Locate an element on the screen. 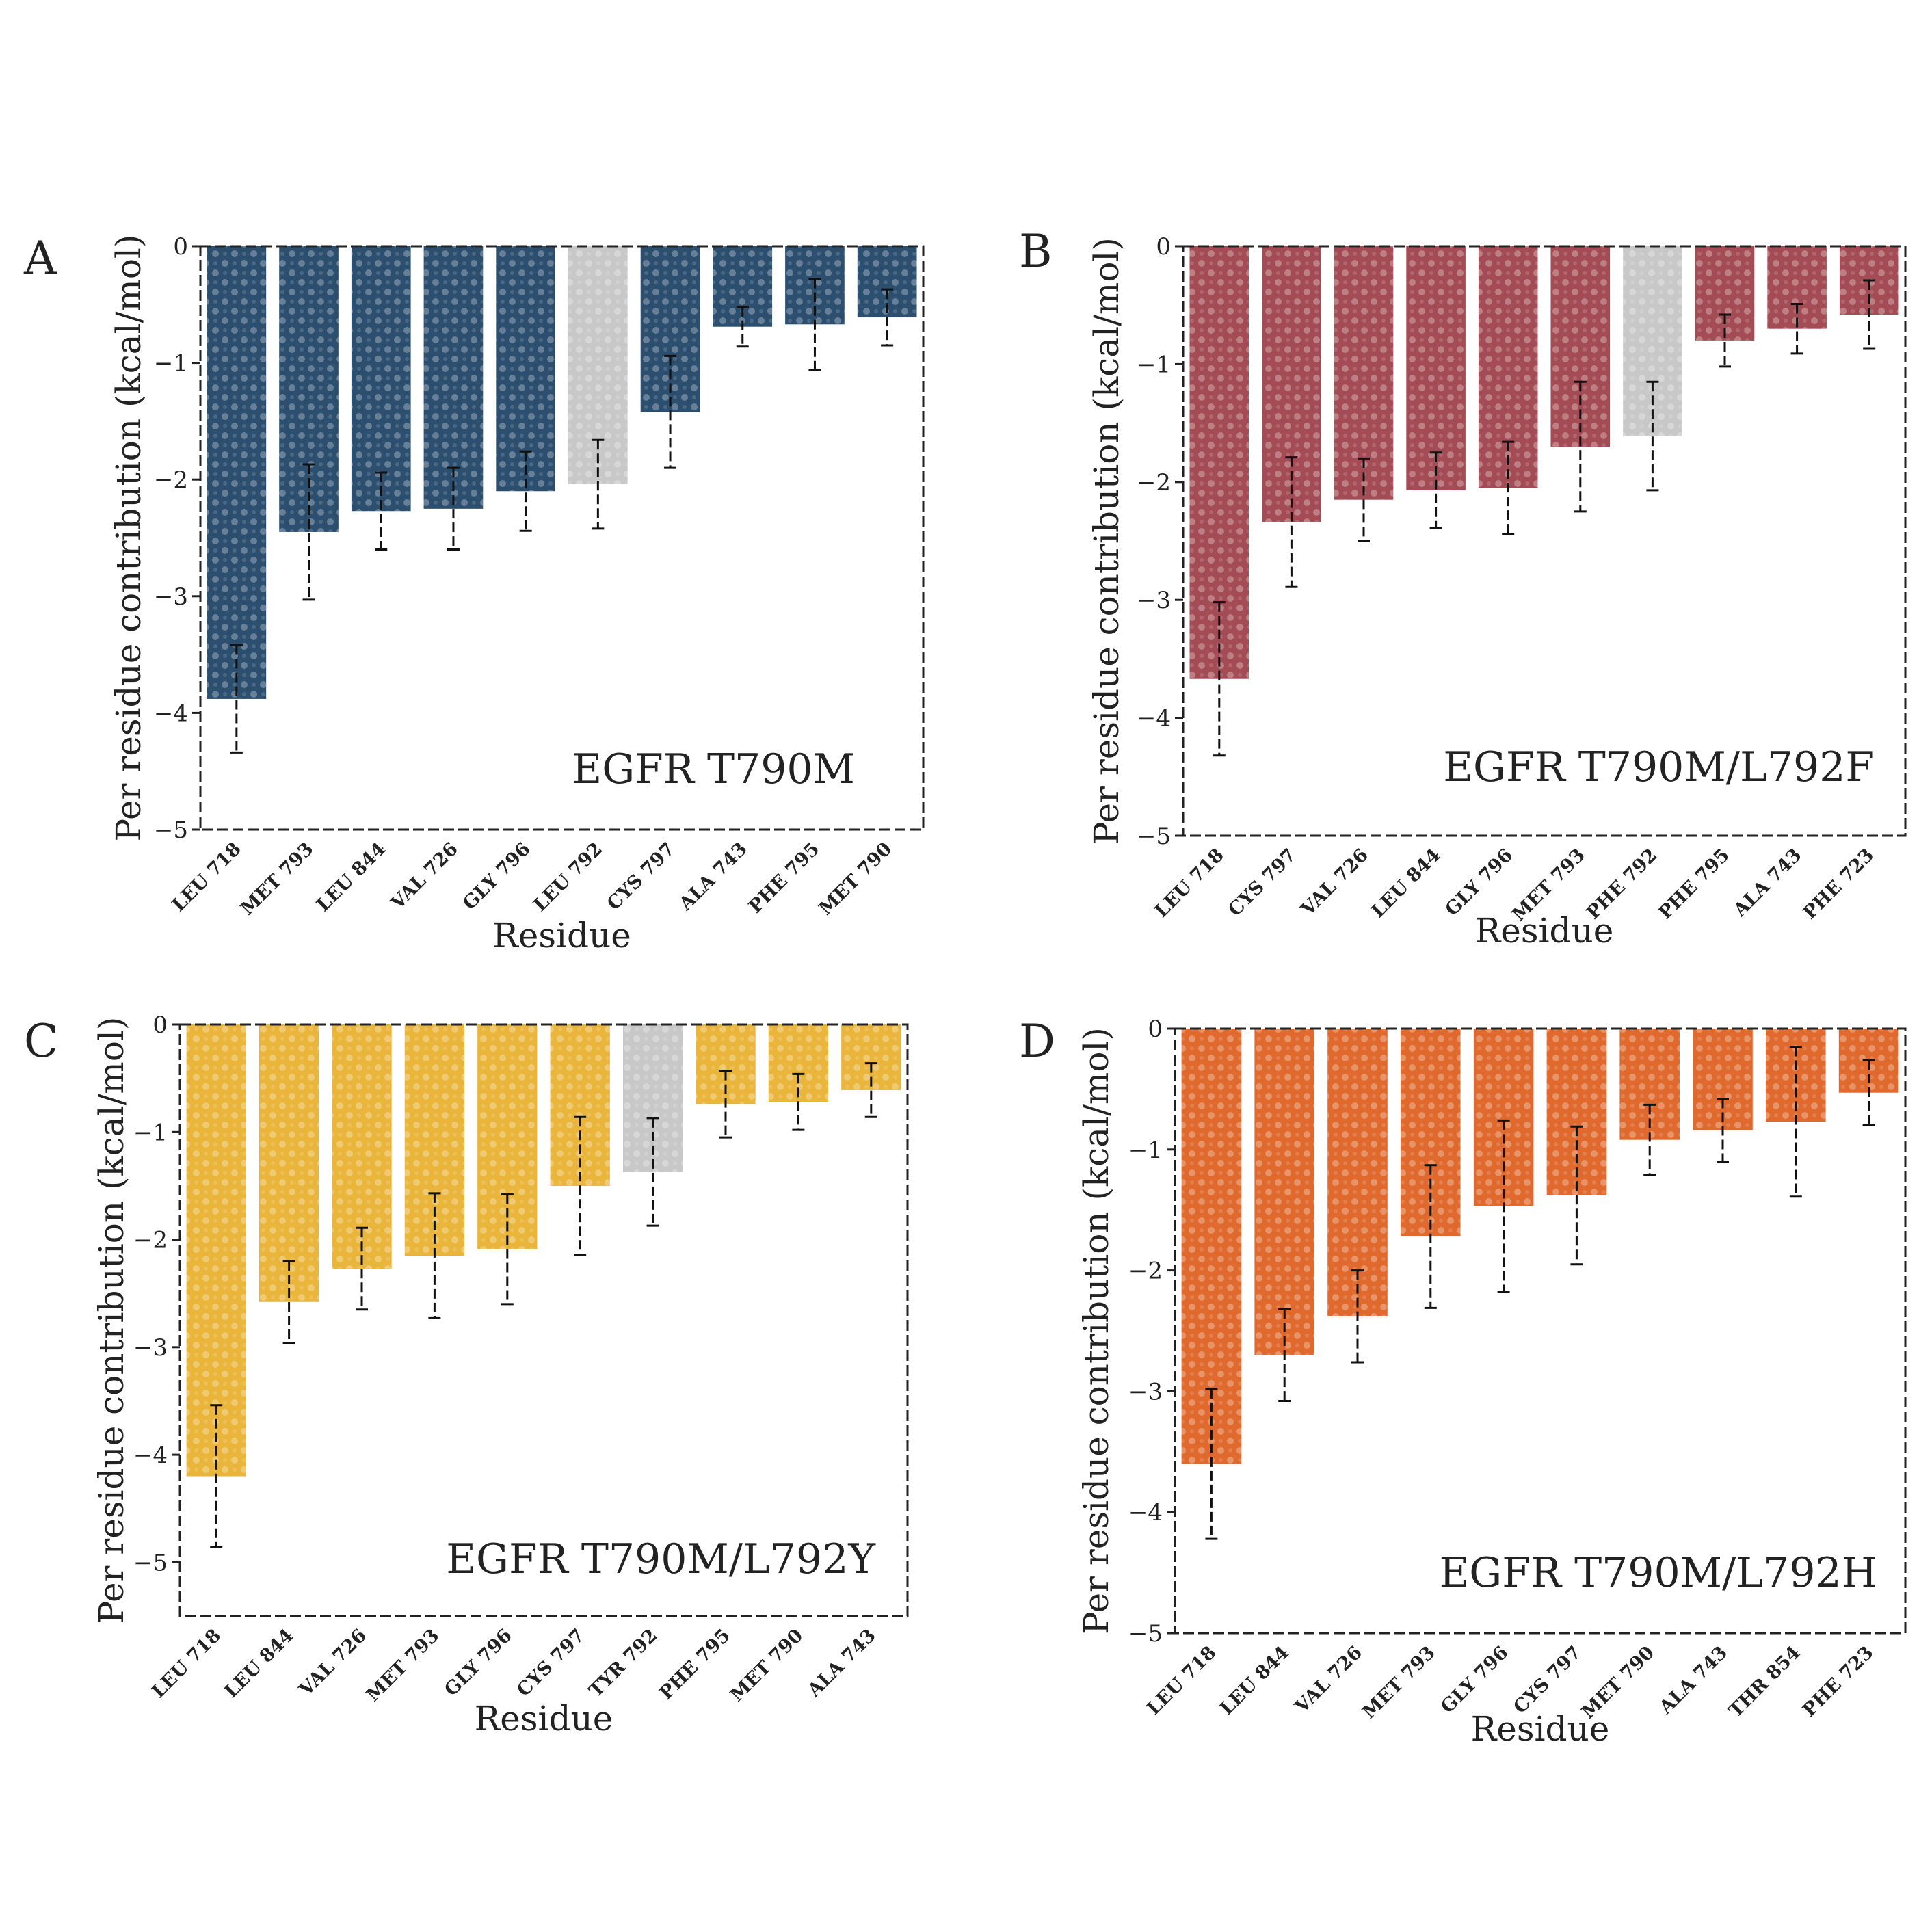 The width and height of the screenshot is (1932, 1932). panel-letter: B is located at coordinates (1036, 252).